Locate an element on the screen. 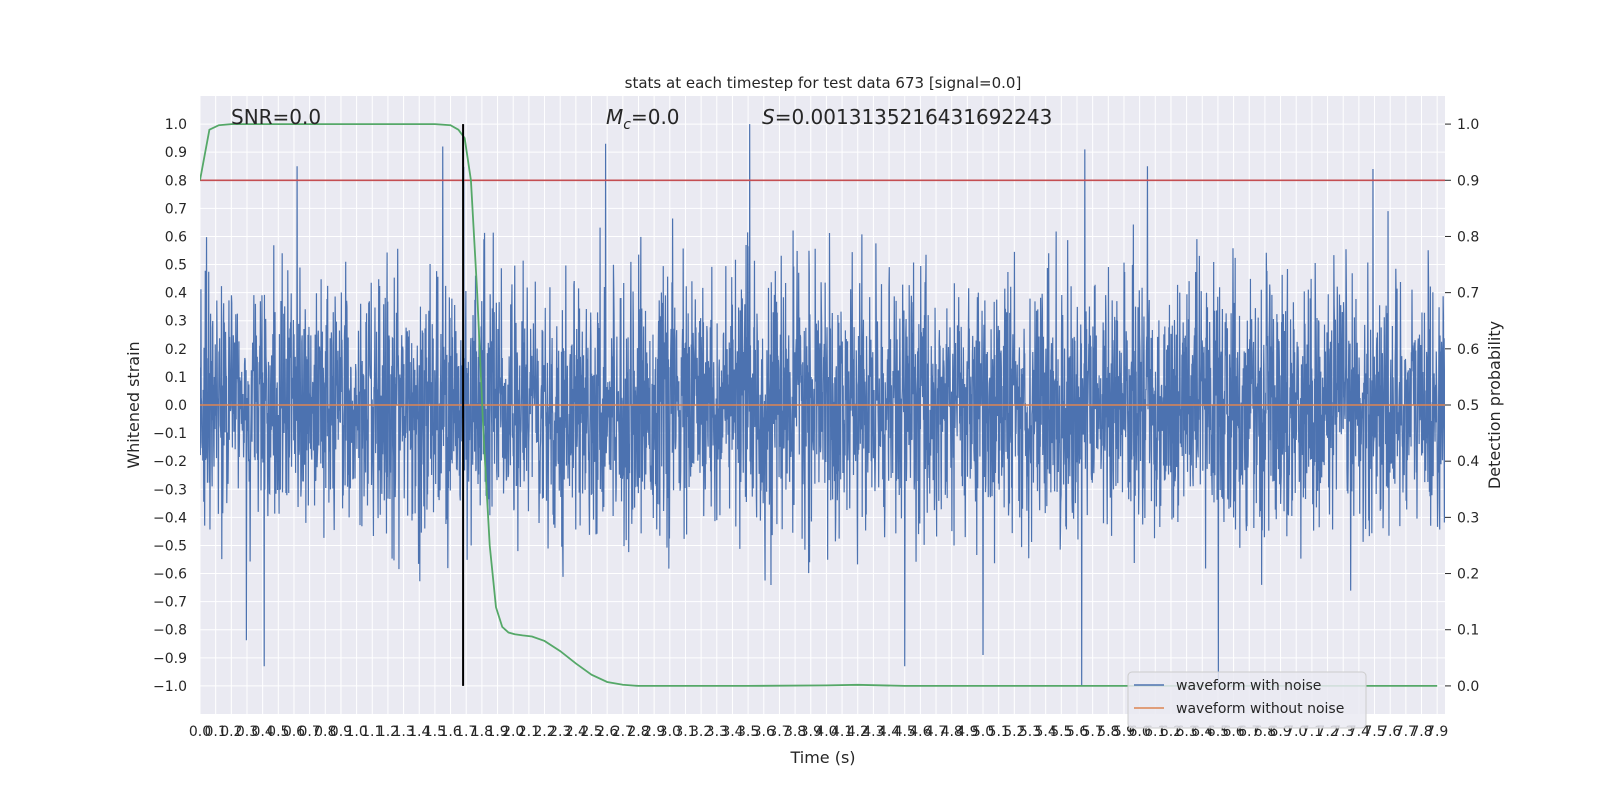  x-tick-label: 5.6 is located at coordinates (1077, 732).